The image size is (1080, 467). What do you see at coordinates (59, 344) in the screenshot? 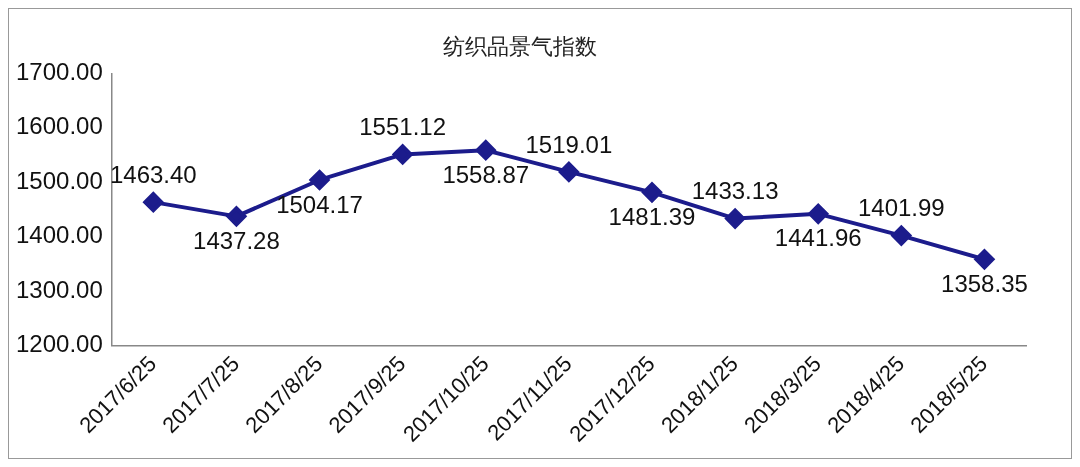
I see `y-tick-label: 1200.00` at bounding box center [59, 344].